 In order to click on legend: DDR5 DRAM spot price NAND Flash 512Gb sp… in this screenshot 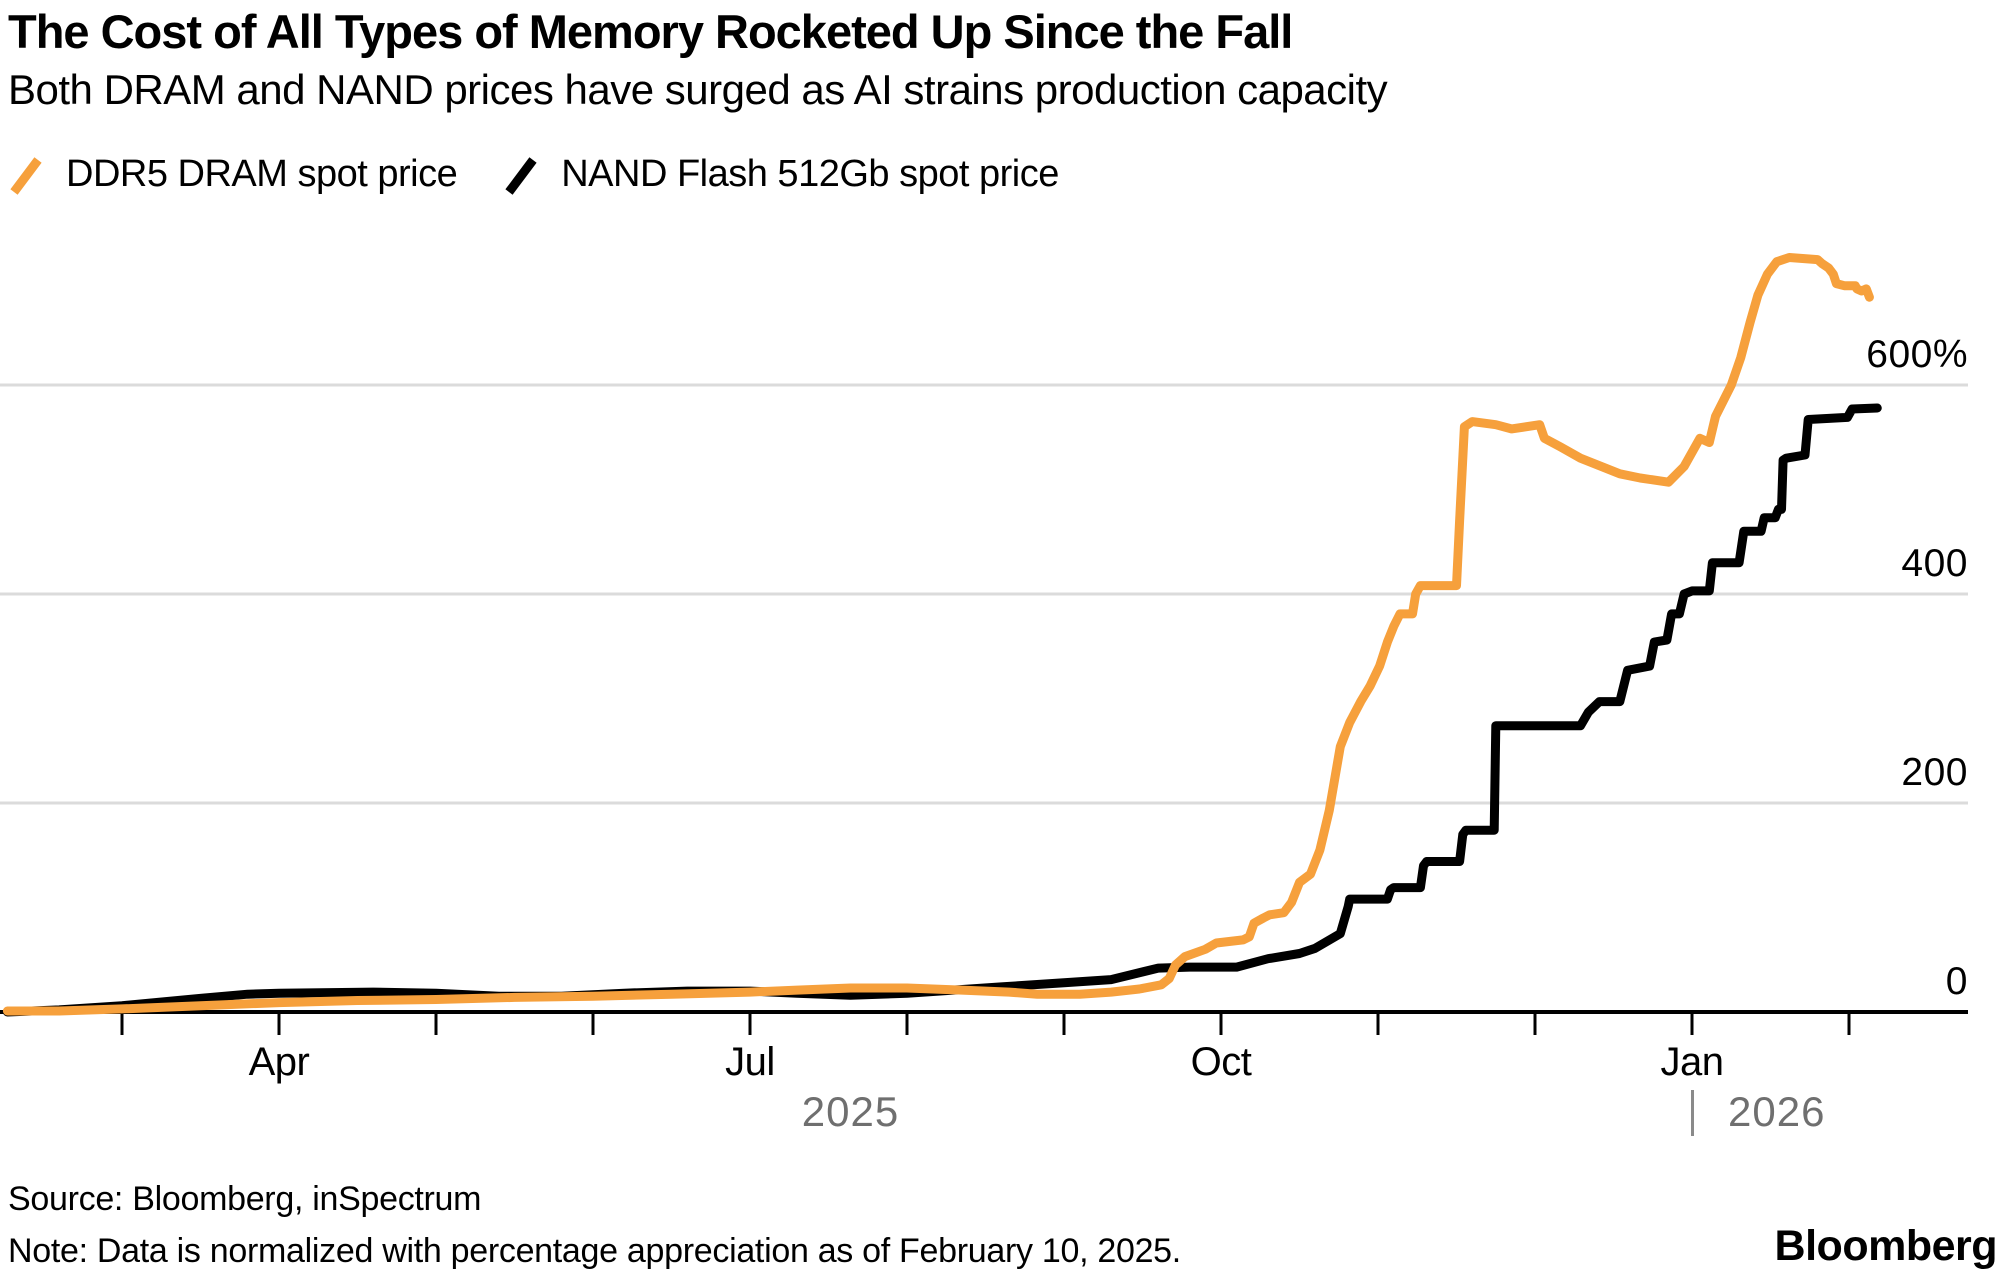, I will do `click(533, 174)`.